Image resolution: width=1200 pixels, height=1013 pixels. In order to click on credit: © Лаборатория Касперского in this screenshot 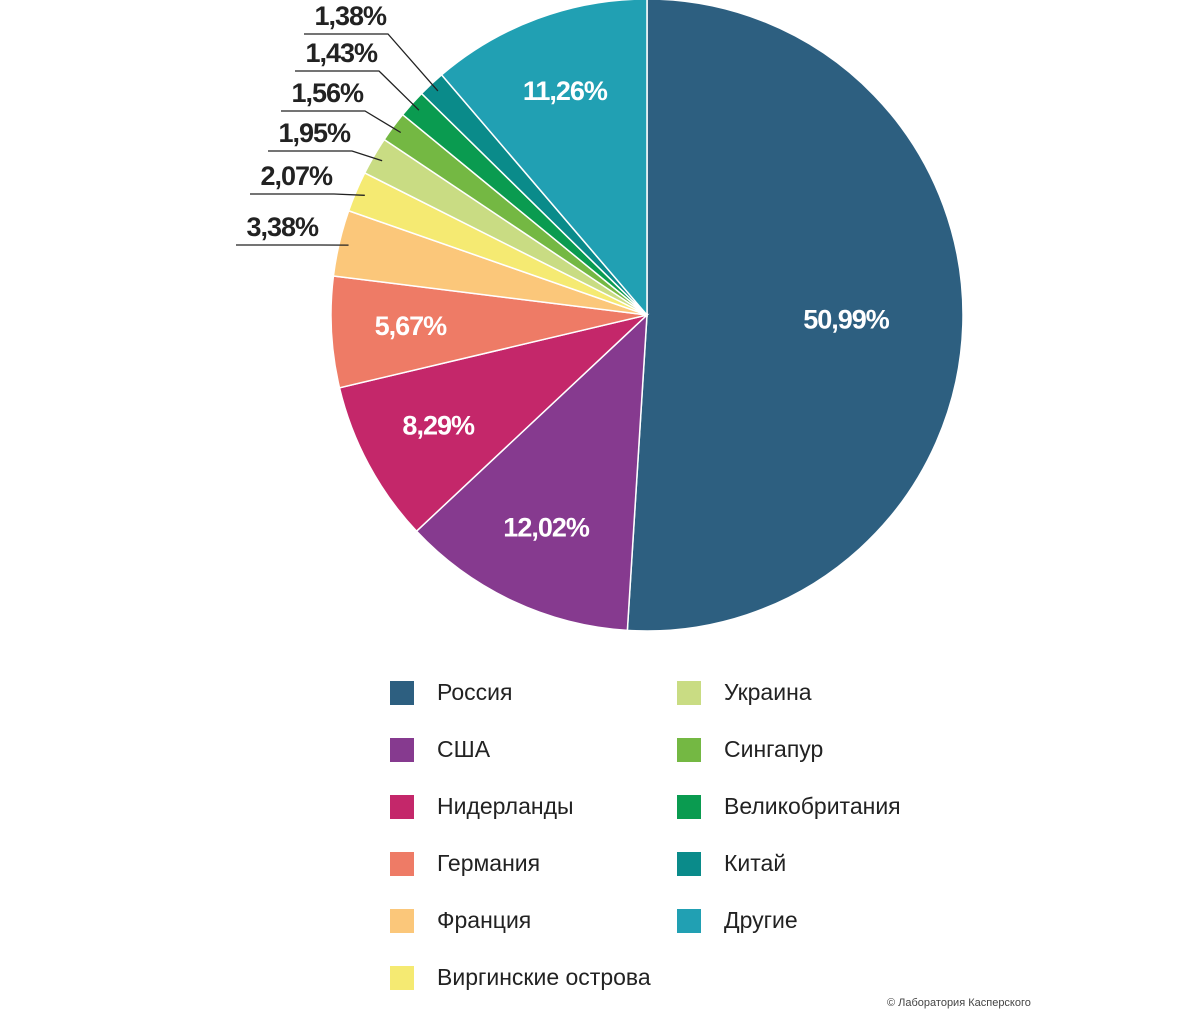, I will do `click(959, 1003)`.